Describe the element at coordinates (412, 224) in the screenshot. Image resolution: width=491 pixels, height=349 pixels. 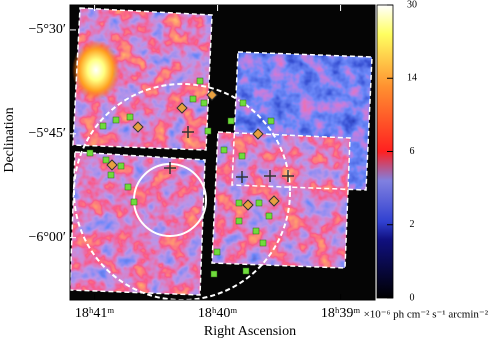
I see `colorbar-tick-label: 2` at that location.